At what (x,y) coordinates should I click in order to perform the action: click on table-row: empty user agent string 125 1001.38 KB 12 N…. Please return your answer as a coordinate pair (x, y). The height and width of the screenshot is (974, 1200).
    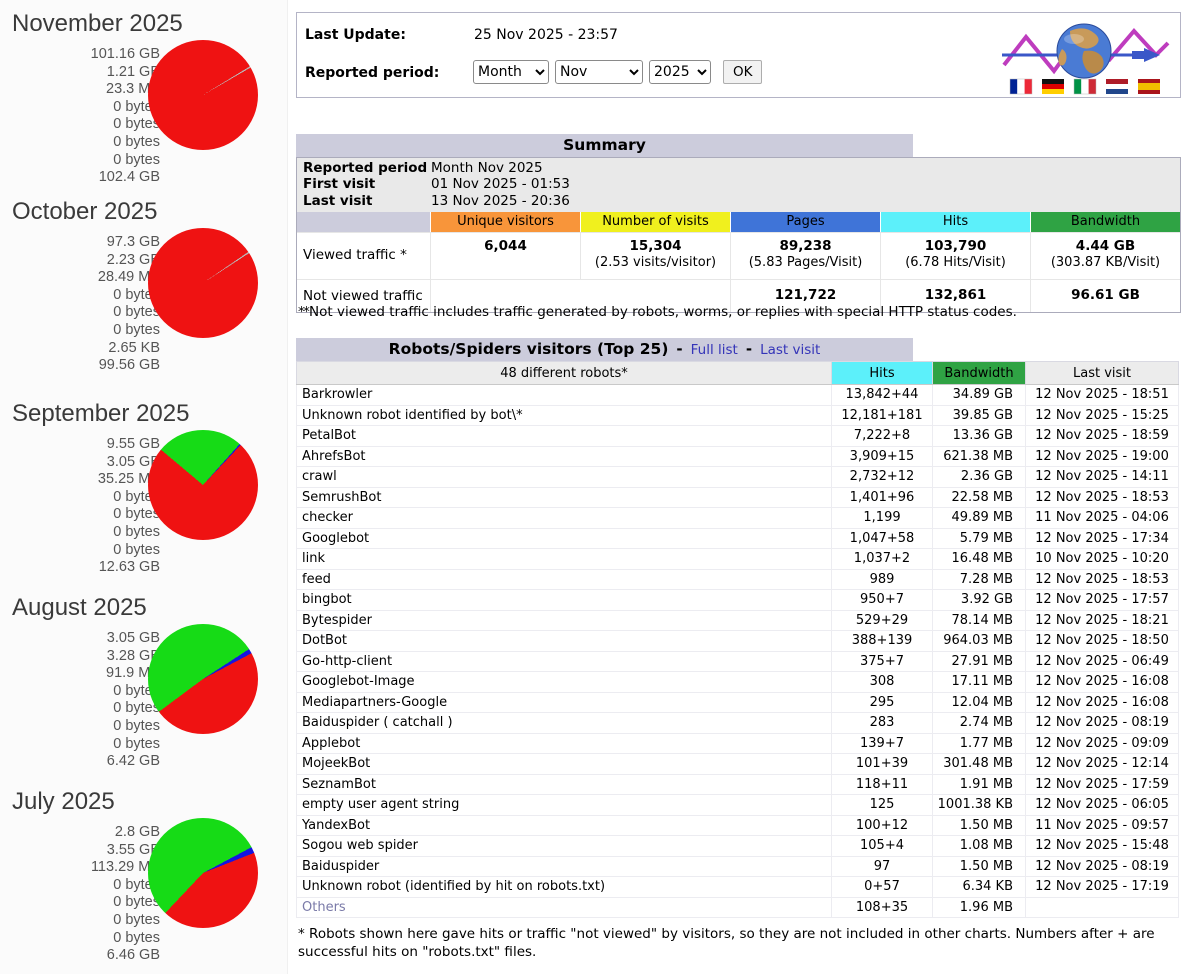
    Looking at the image, I should click on (737, 805).